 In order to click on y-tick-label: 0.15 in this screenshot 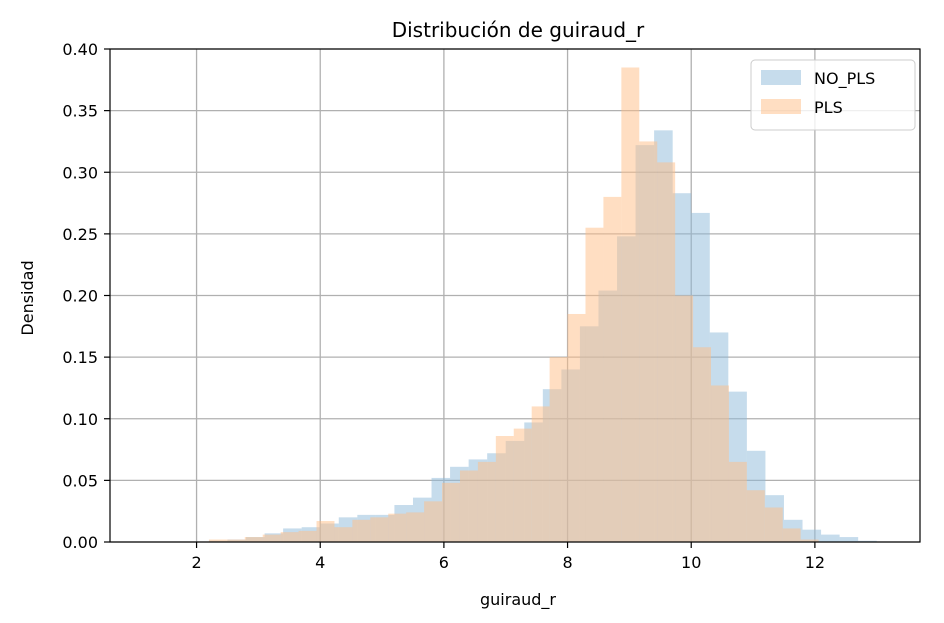, I will do `click(80, 357)`.